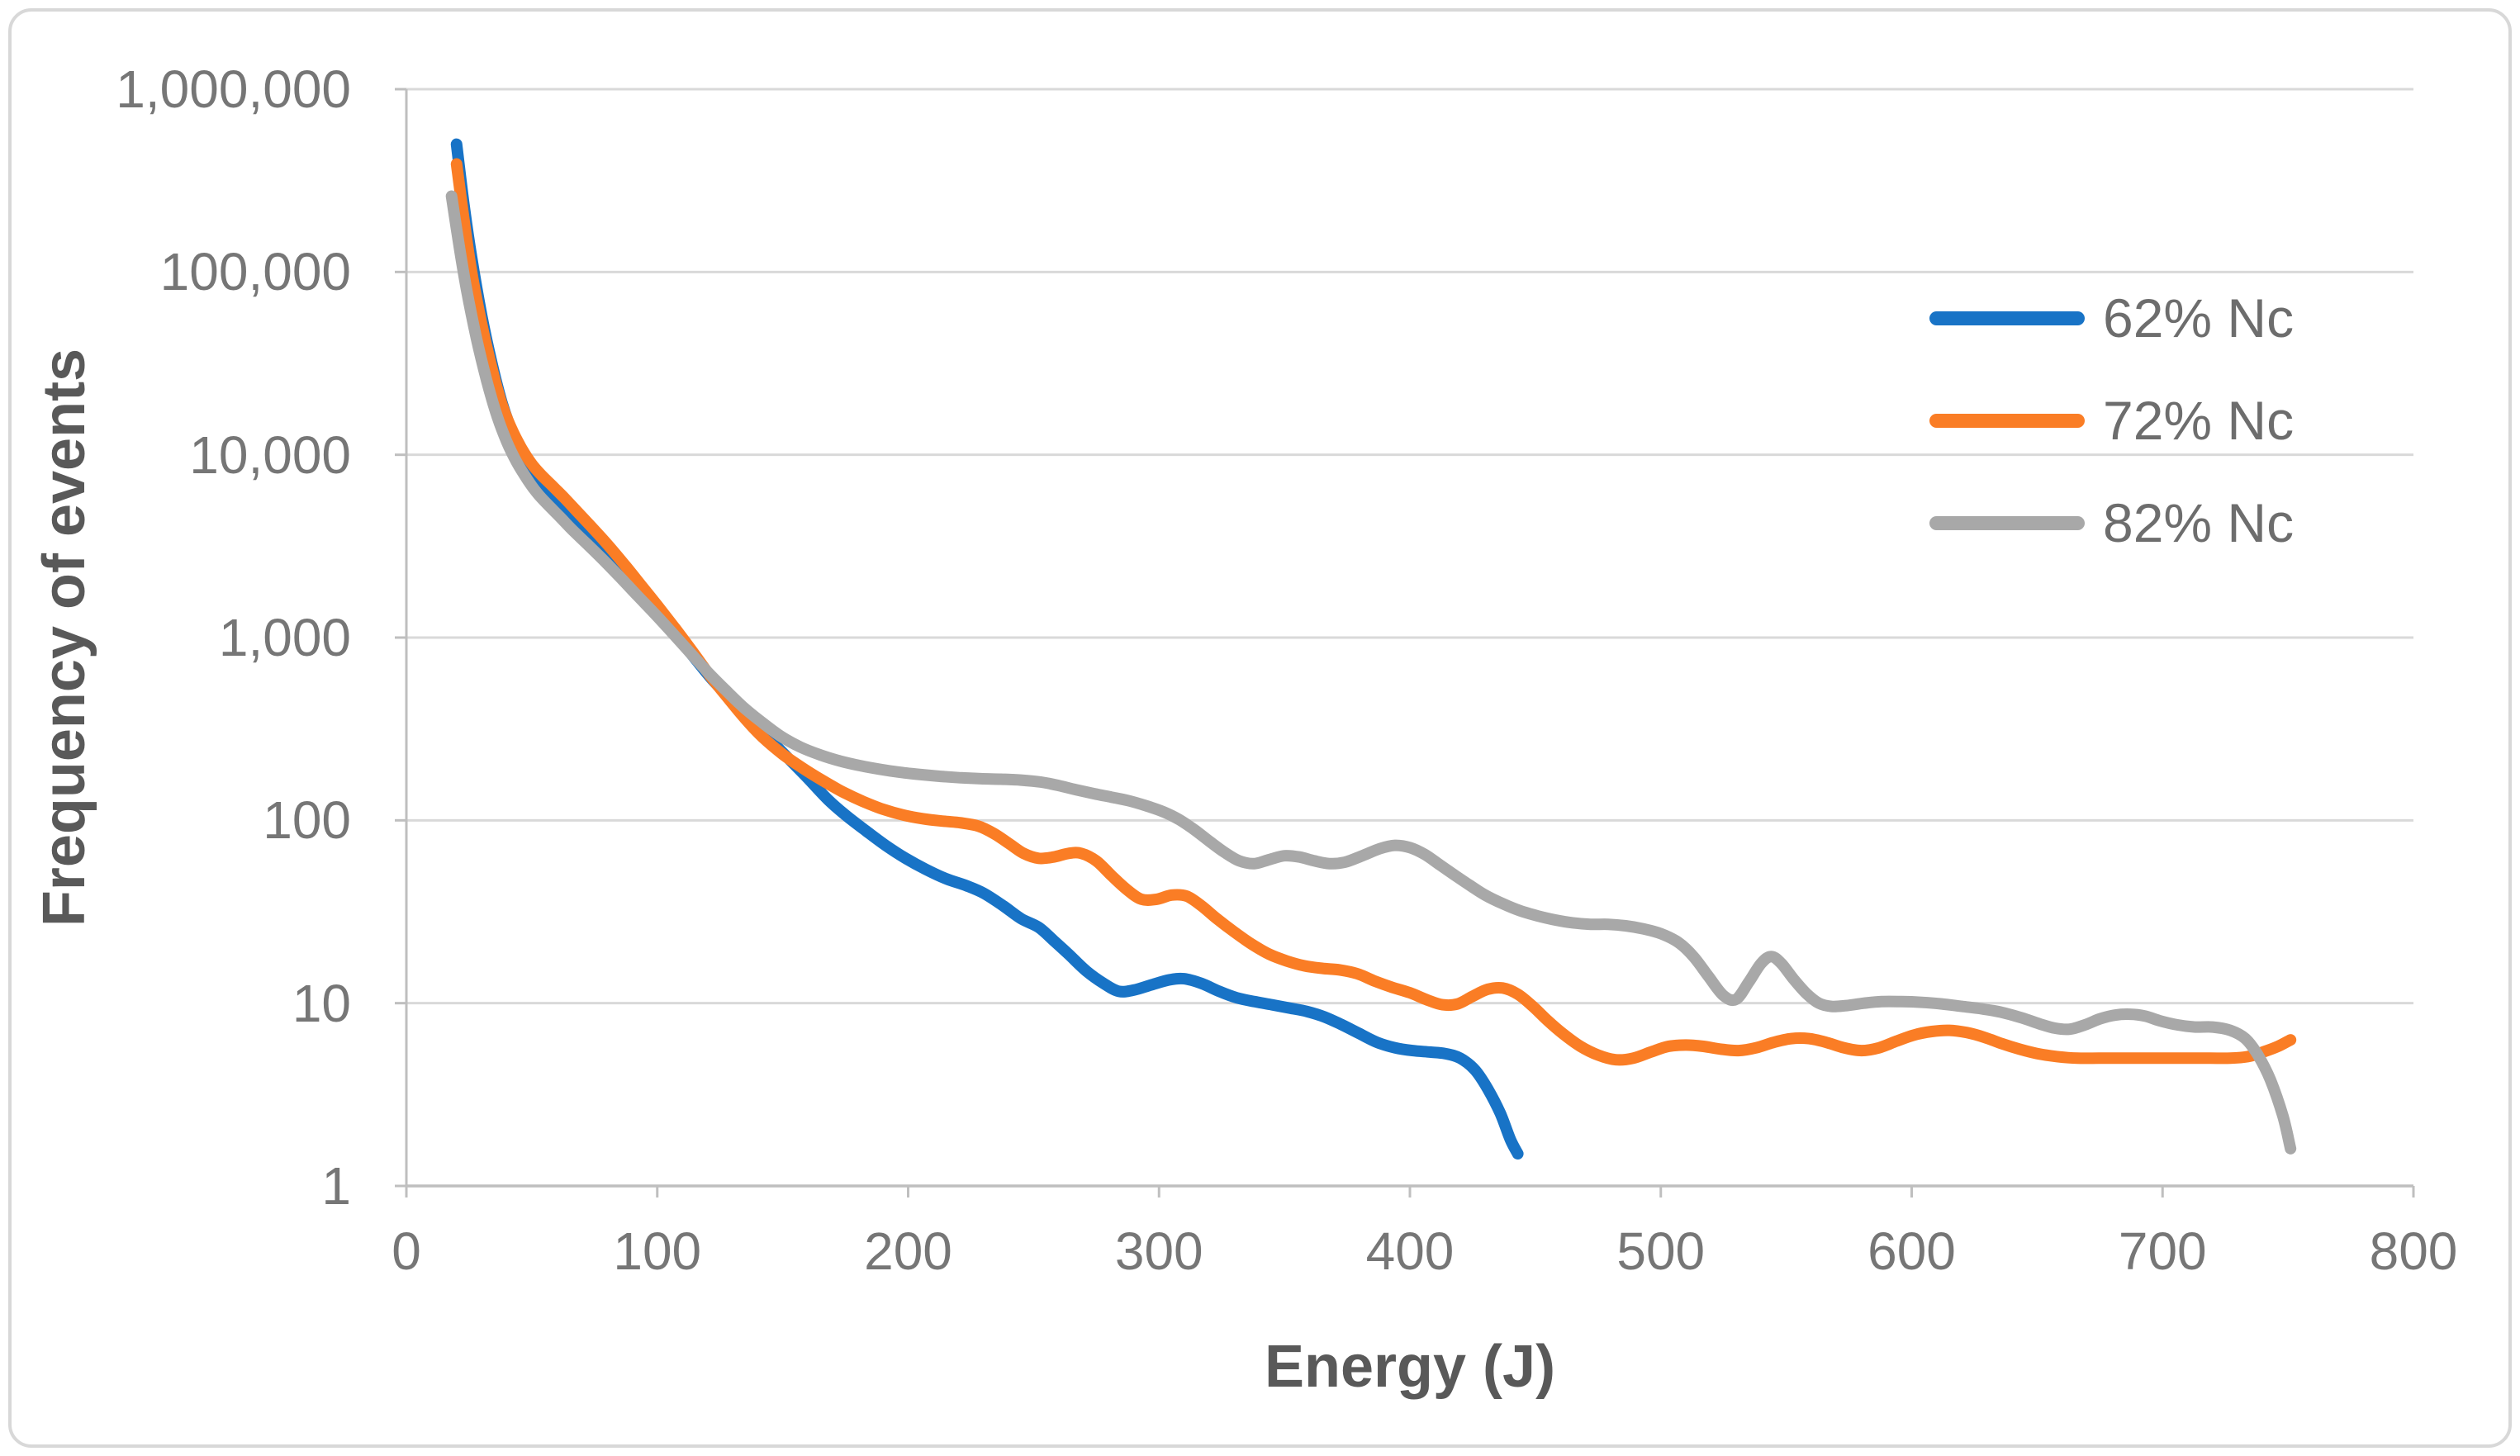 This screenshot has height=1456, width=2520. Describe the element at coordinates (336, 1186) in the screenshot. I see `y-tick-label: 1` at that location.